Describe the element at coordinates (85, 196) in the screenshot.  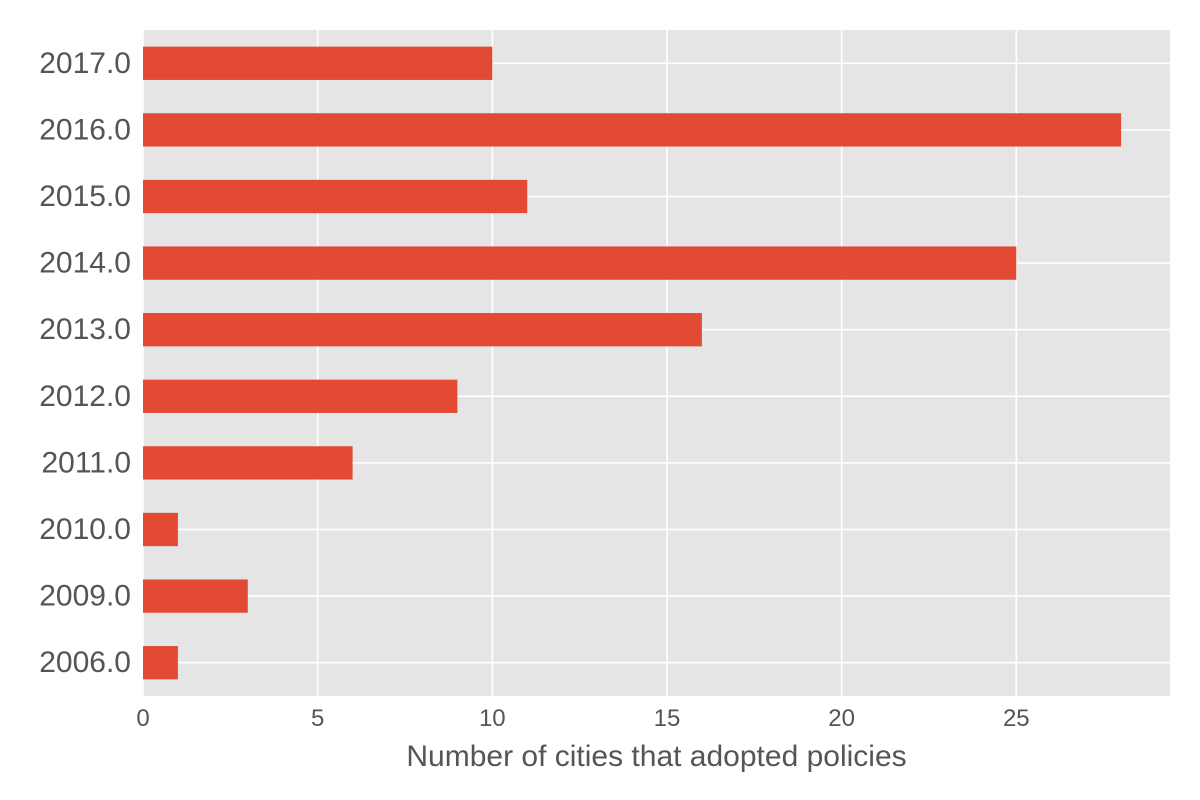
I see `y-tick-label: 2015.0` at that location.